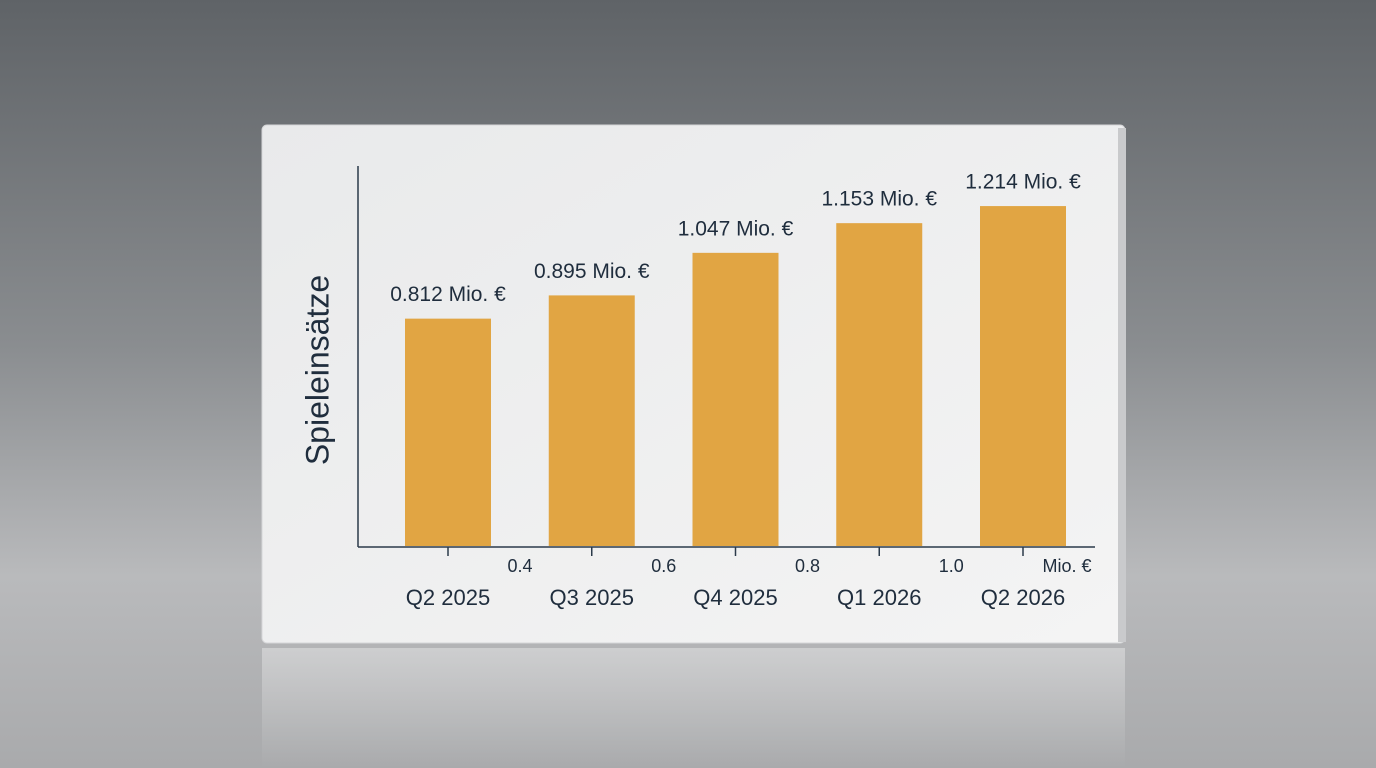 Image resolution: width=1376 pixels, height=768 pixels. I want to click on value-label: 0.895 Mio. €, so click(592, 271).